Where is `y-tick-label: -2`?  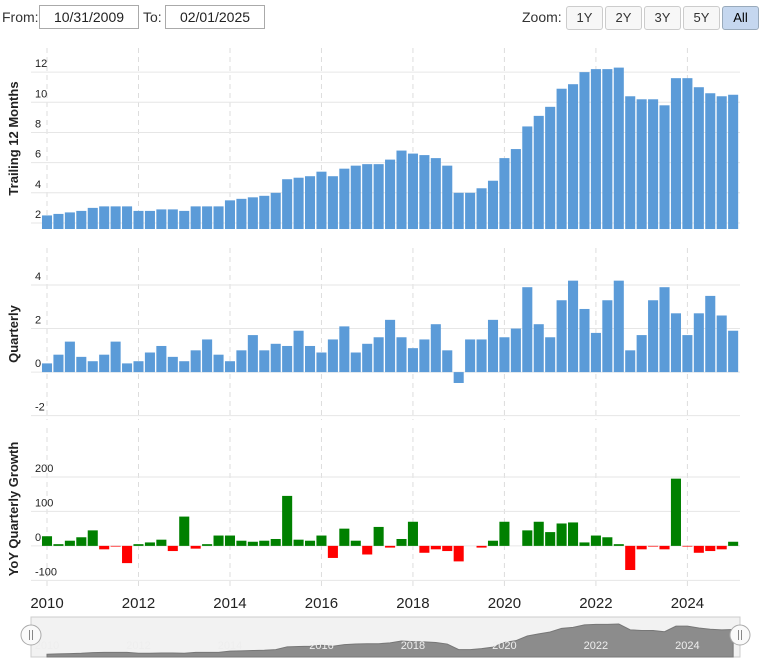 y-tick-label: -2 is located at coordinates (40, 408).